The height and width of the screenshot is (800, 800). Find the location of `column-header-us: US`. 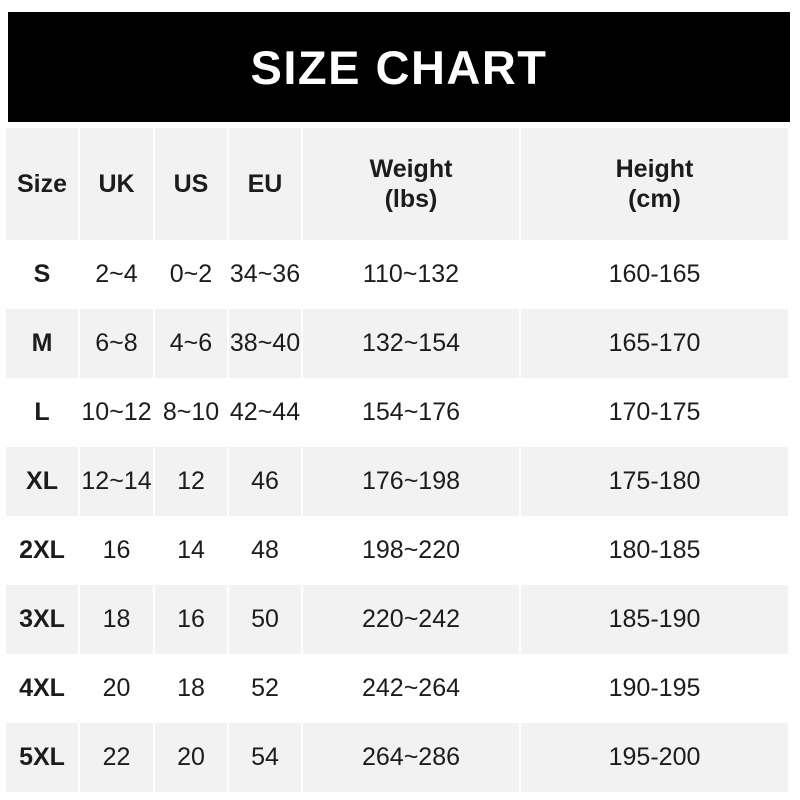

column-header-us: US is located at coordinates (191, 184).